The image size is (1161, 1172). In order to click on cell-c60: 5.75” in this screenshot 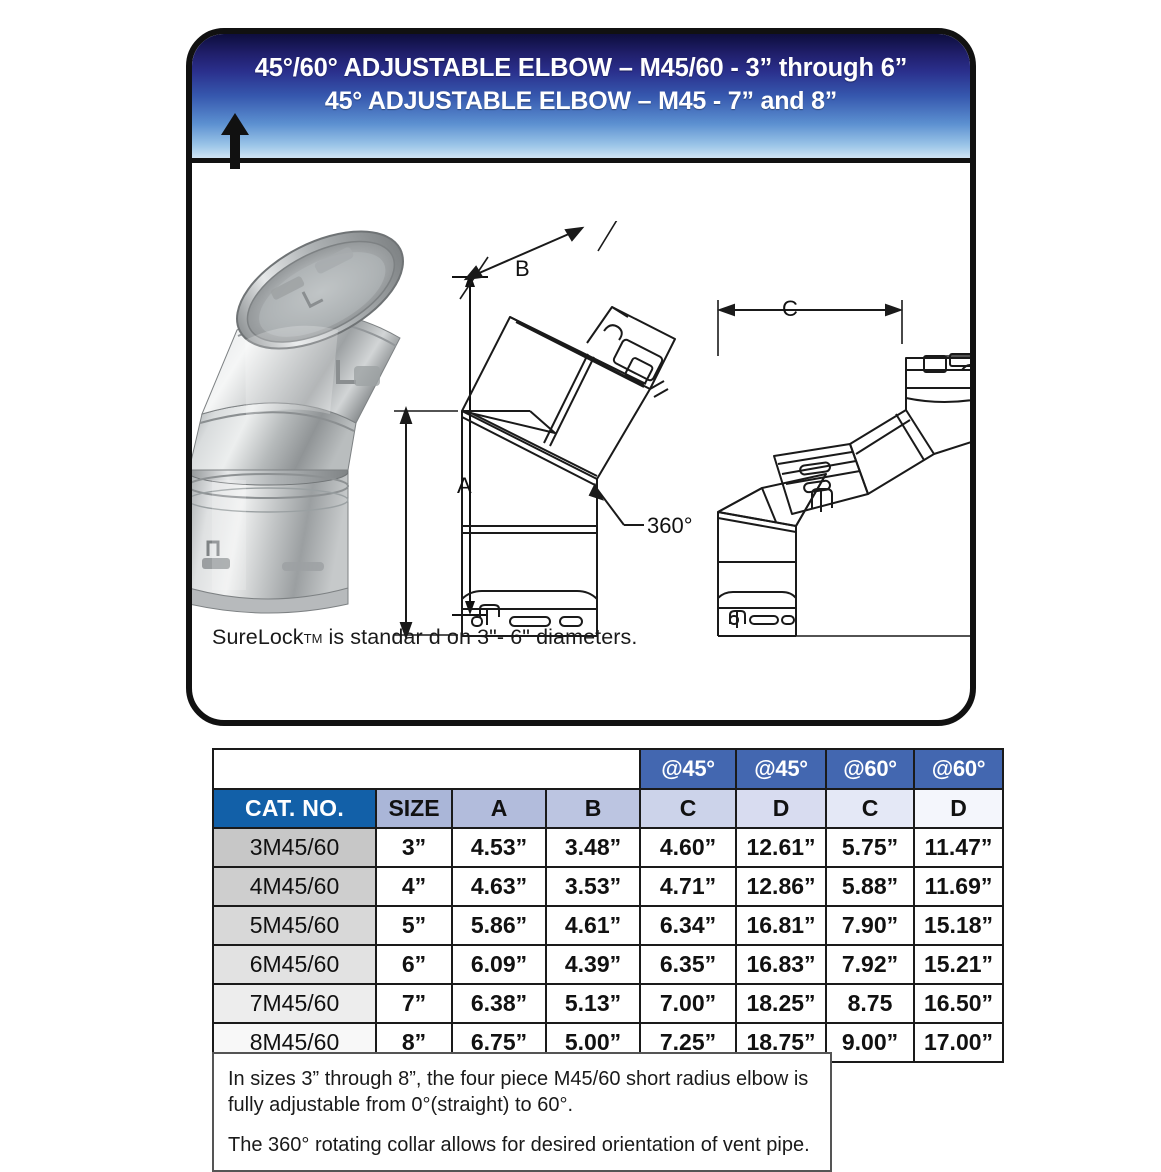, I will do `click(870, 847)`.